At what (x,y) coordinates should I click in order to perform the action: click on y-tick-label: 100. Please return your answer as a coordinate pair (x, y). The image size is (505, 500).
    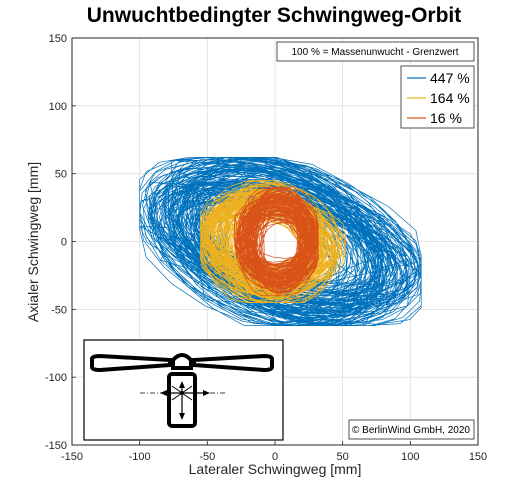
    Looking at the image, I should click on (58, 107).